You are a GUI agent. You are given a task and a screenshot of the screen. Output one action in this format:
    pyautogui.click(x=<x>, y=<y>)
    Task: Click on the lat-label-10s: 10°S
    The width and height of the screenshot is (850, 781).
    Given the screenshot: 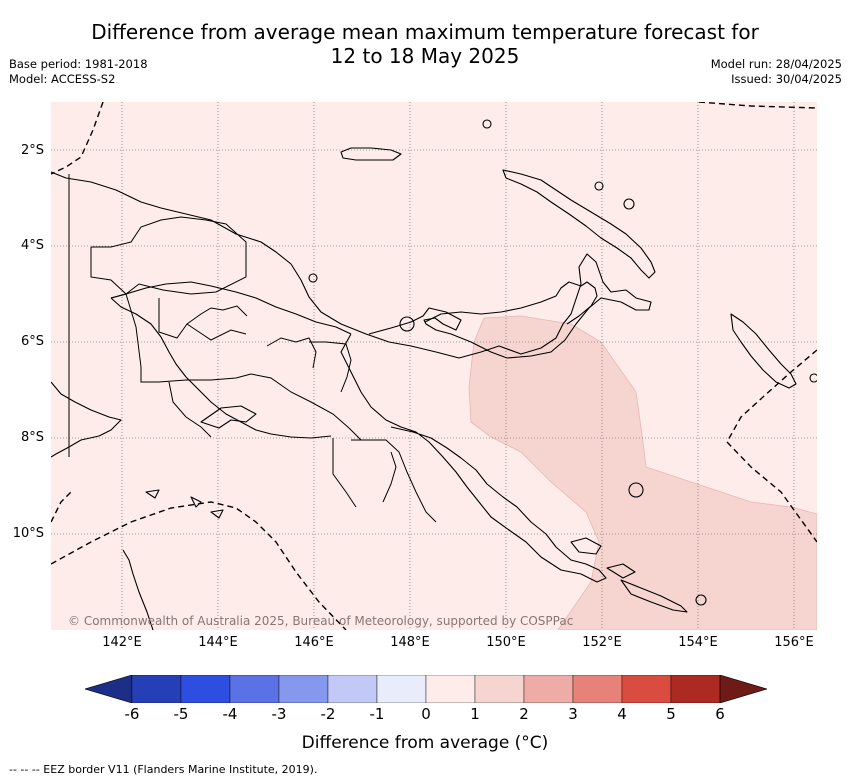 What is the action you would take?
    pyautogui.click(x=28, y=533)
    